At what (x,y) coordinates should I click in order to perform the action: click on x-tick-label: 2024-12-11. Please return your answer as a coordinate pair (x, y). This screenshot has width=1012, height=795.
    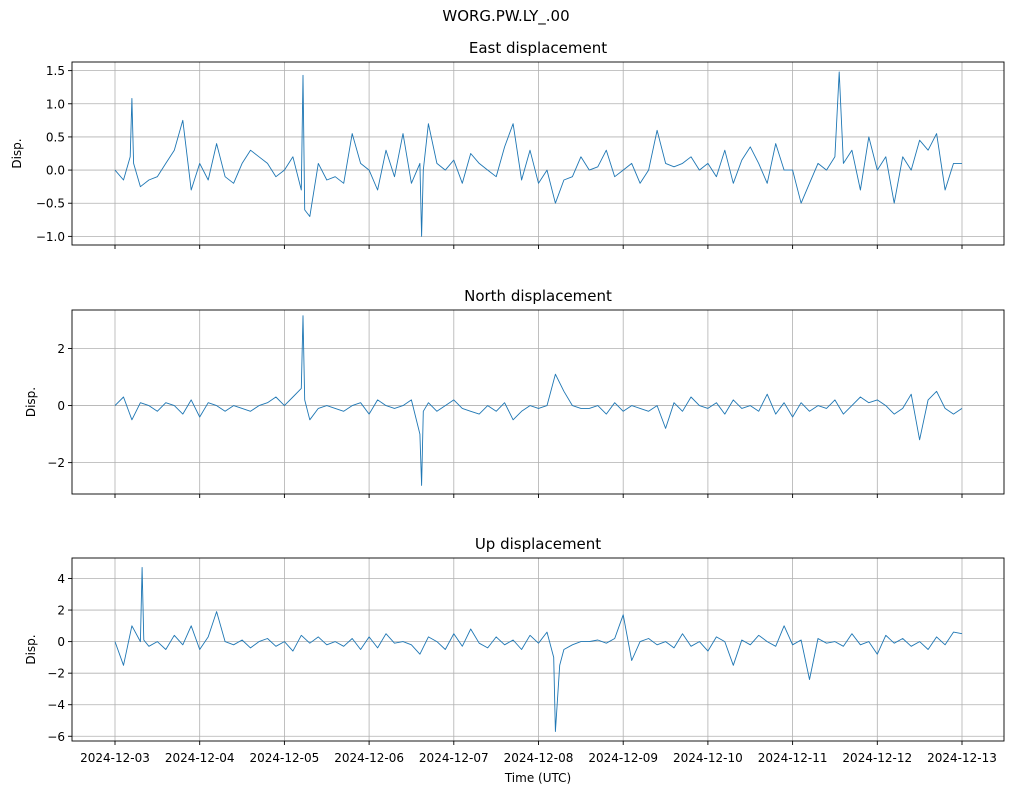
    Looking at the image, I should click on (793, 758).